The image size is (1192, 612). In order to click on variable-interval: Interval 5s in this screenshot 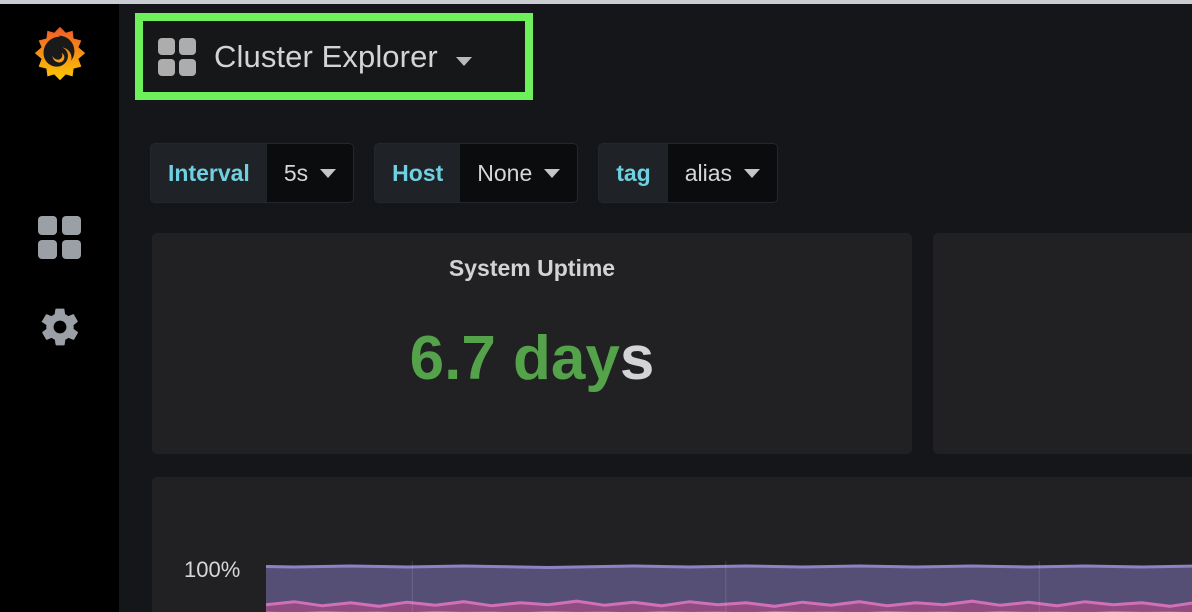, I will do `click(252, 173)`.